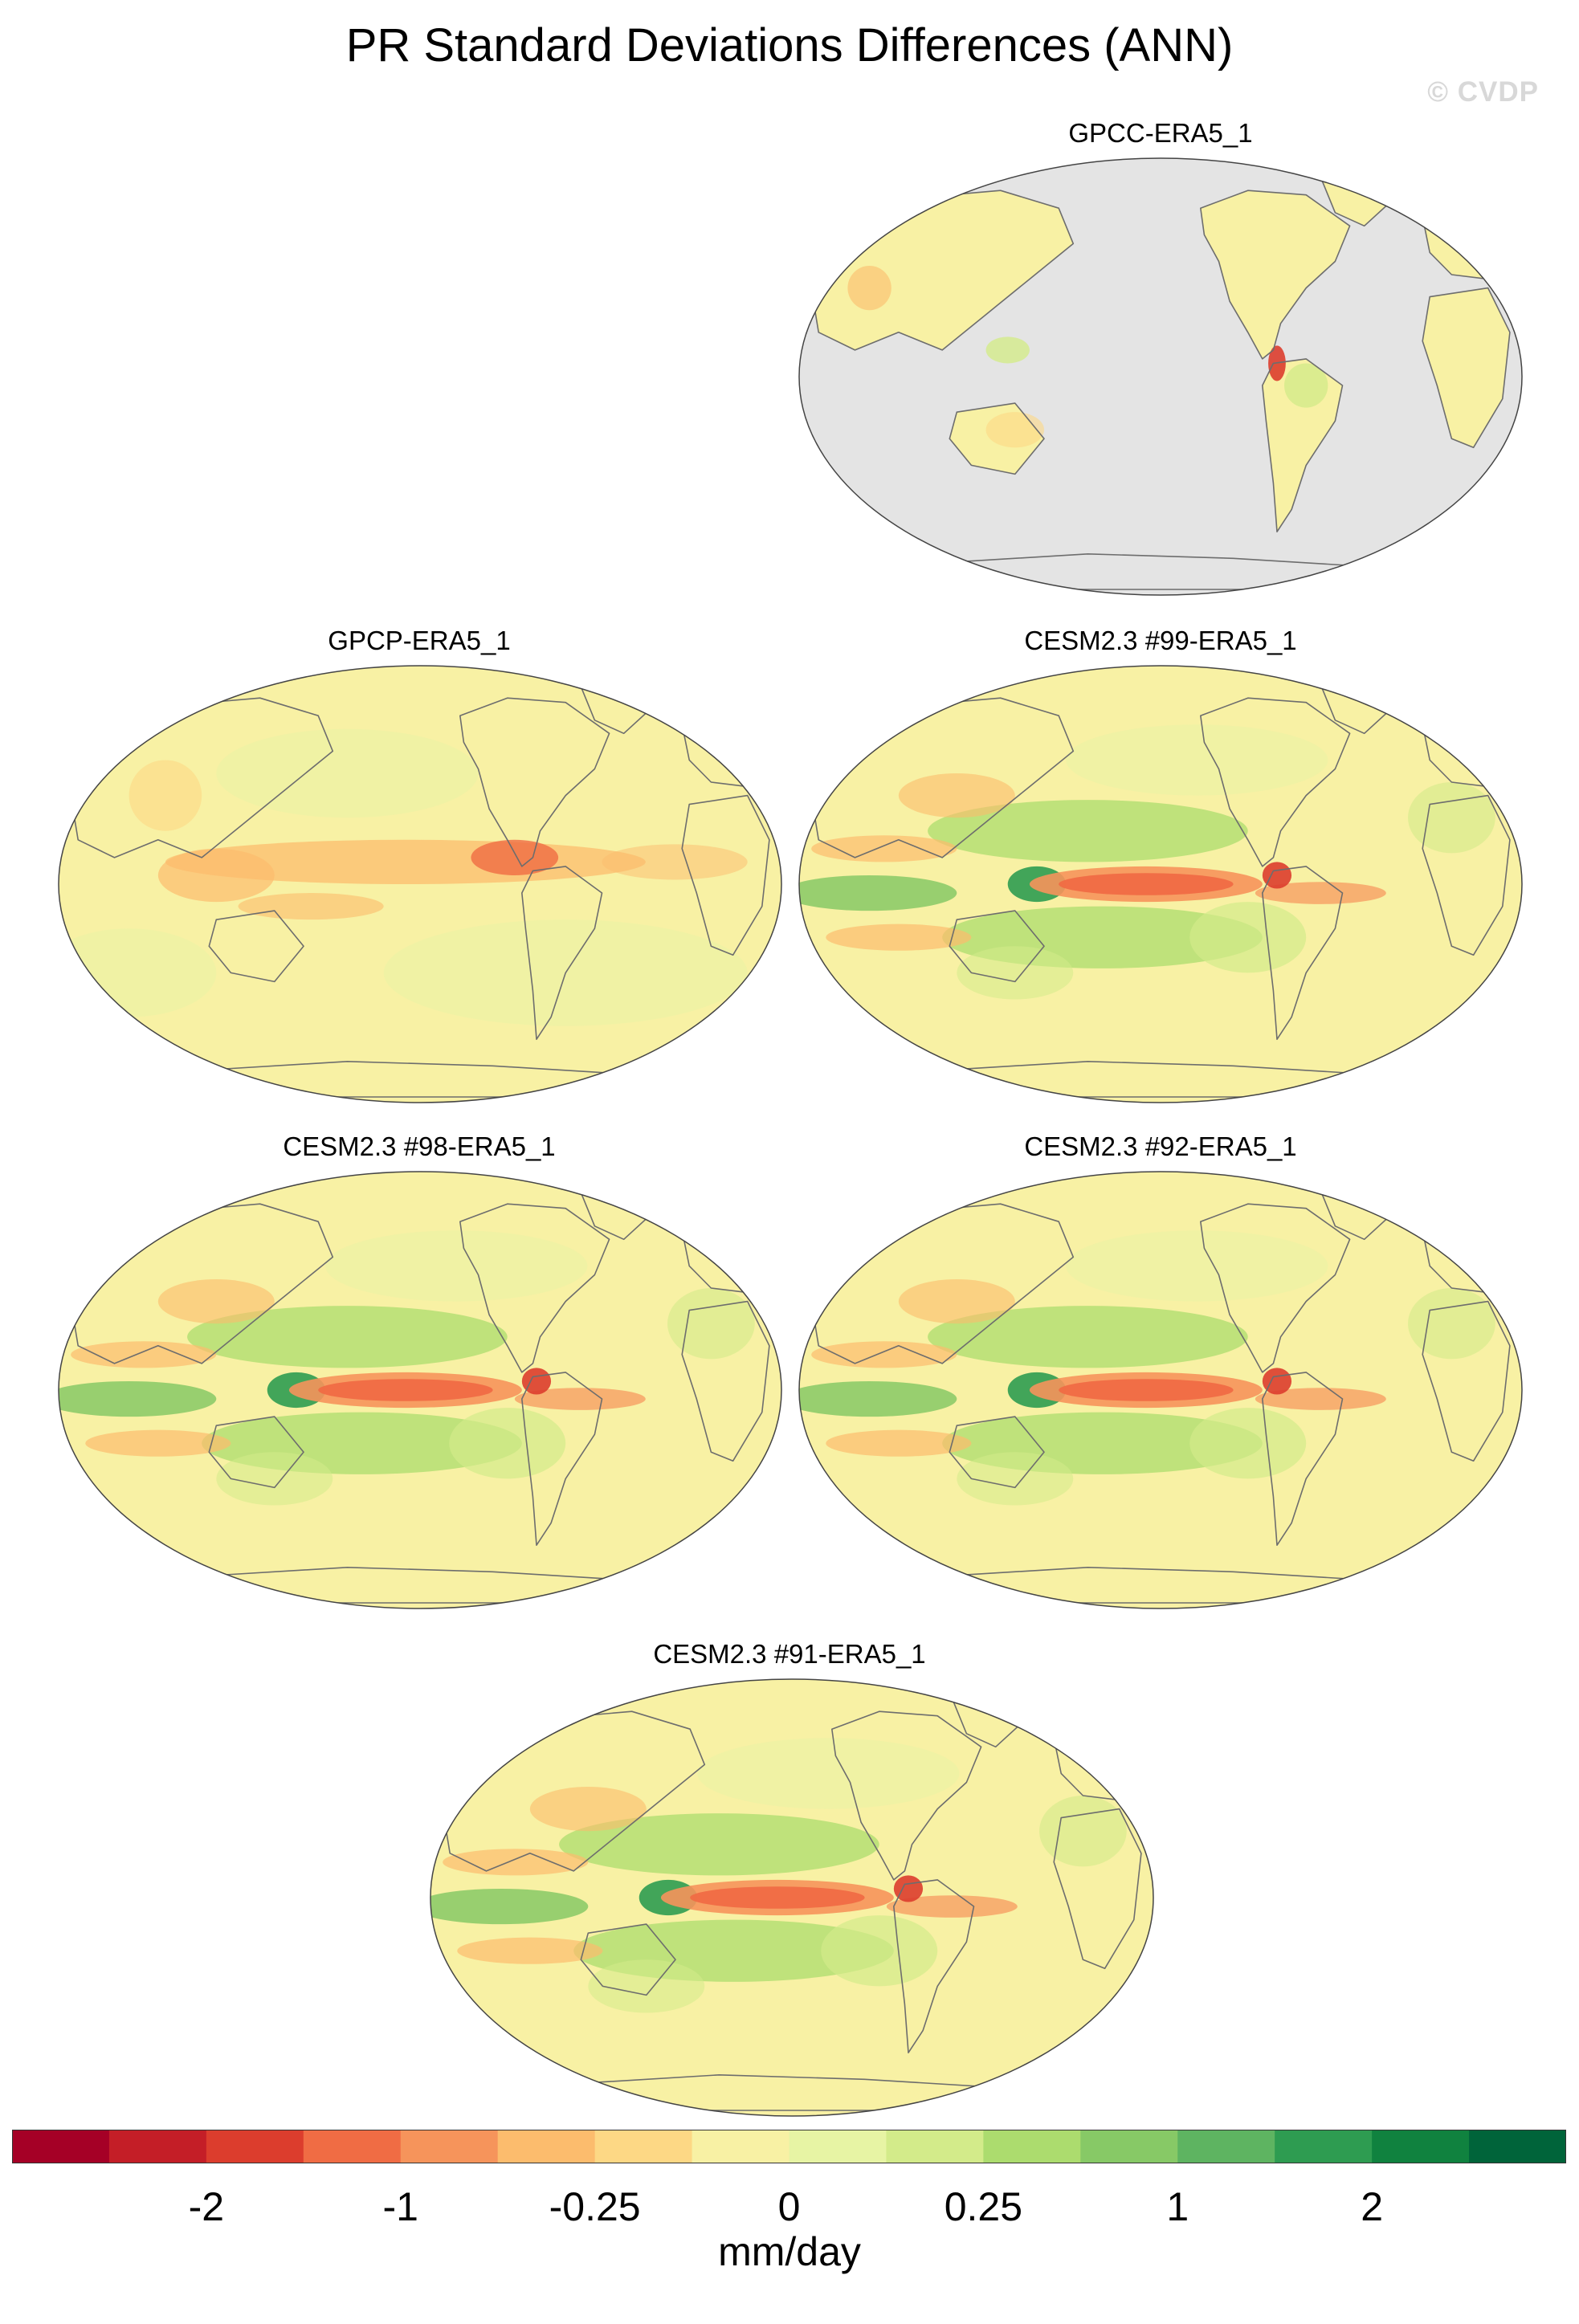  I want to click on panel-label-cesm91: CESM2.3 #91-ERA5_1, so click(789, 1654).